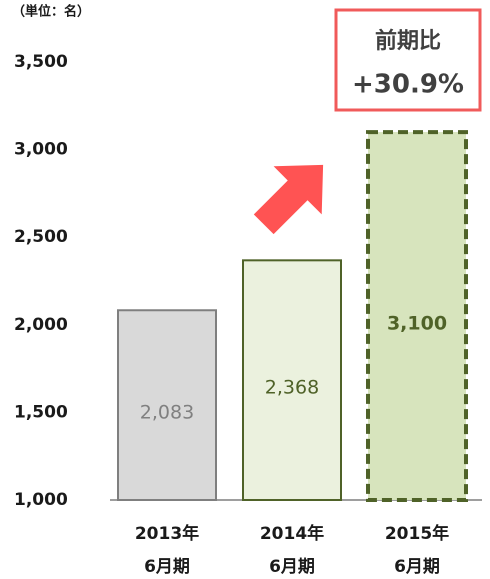  What do you see at coordinates (408, 60) in the screenshot?
I see `annotation-box` at bounding box center [408, 60].